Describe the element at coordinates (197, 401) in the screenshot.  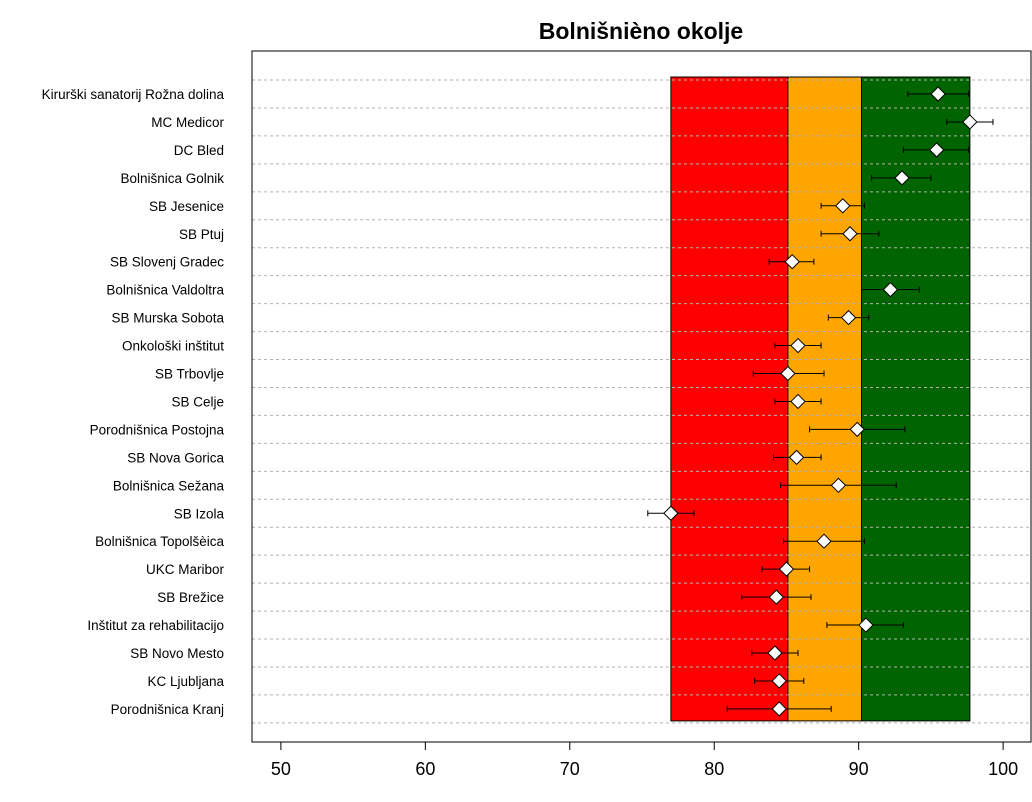
I see `row-label: SB Celje` at that location.